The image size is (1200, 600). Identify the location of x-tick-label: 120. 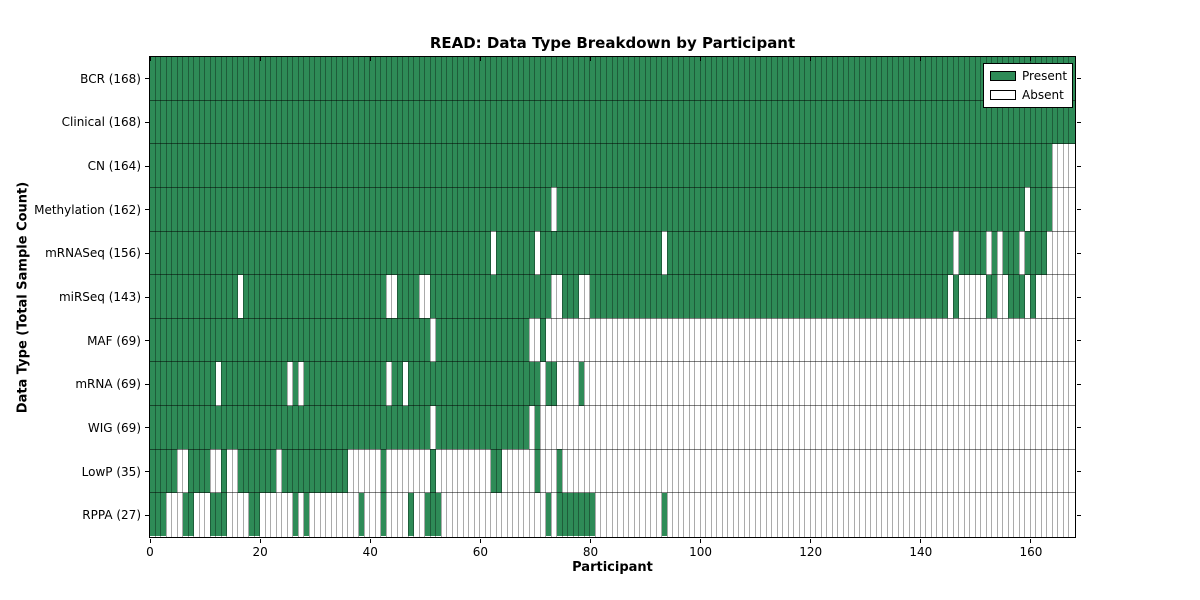
(811, 552).